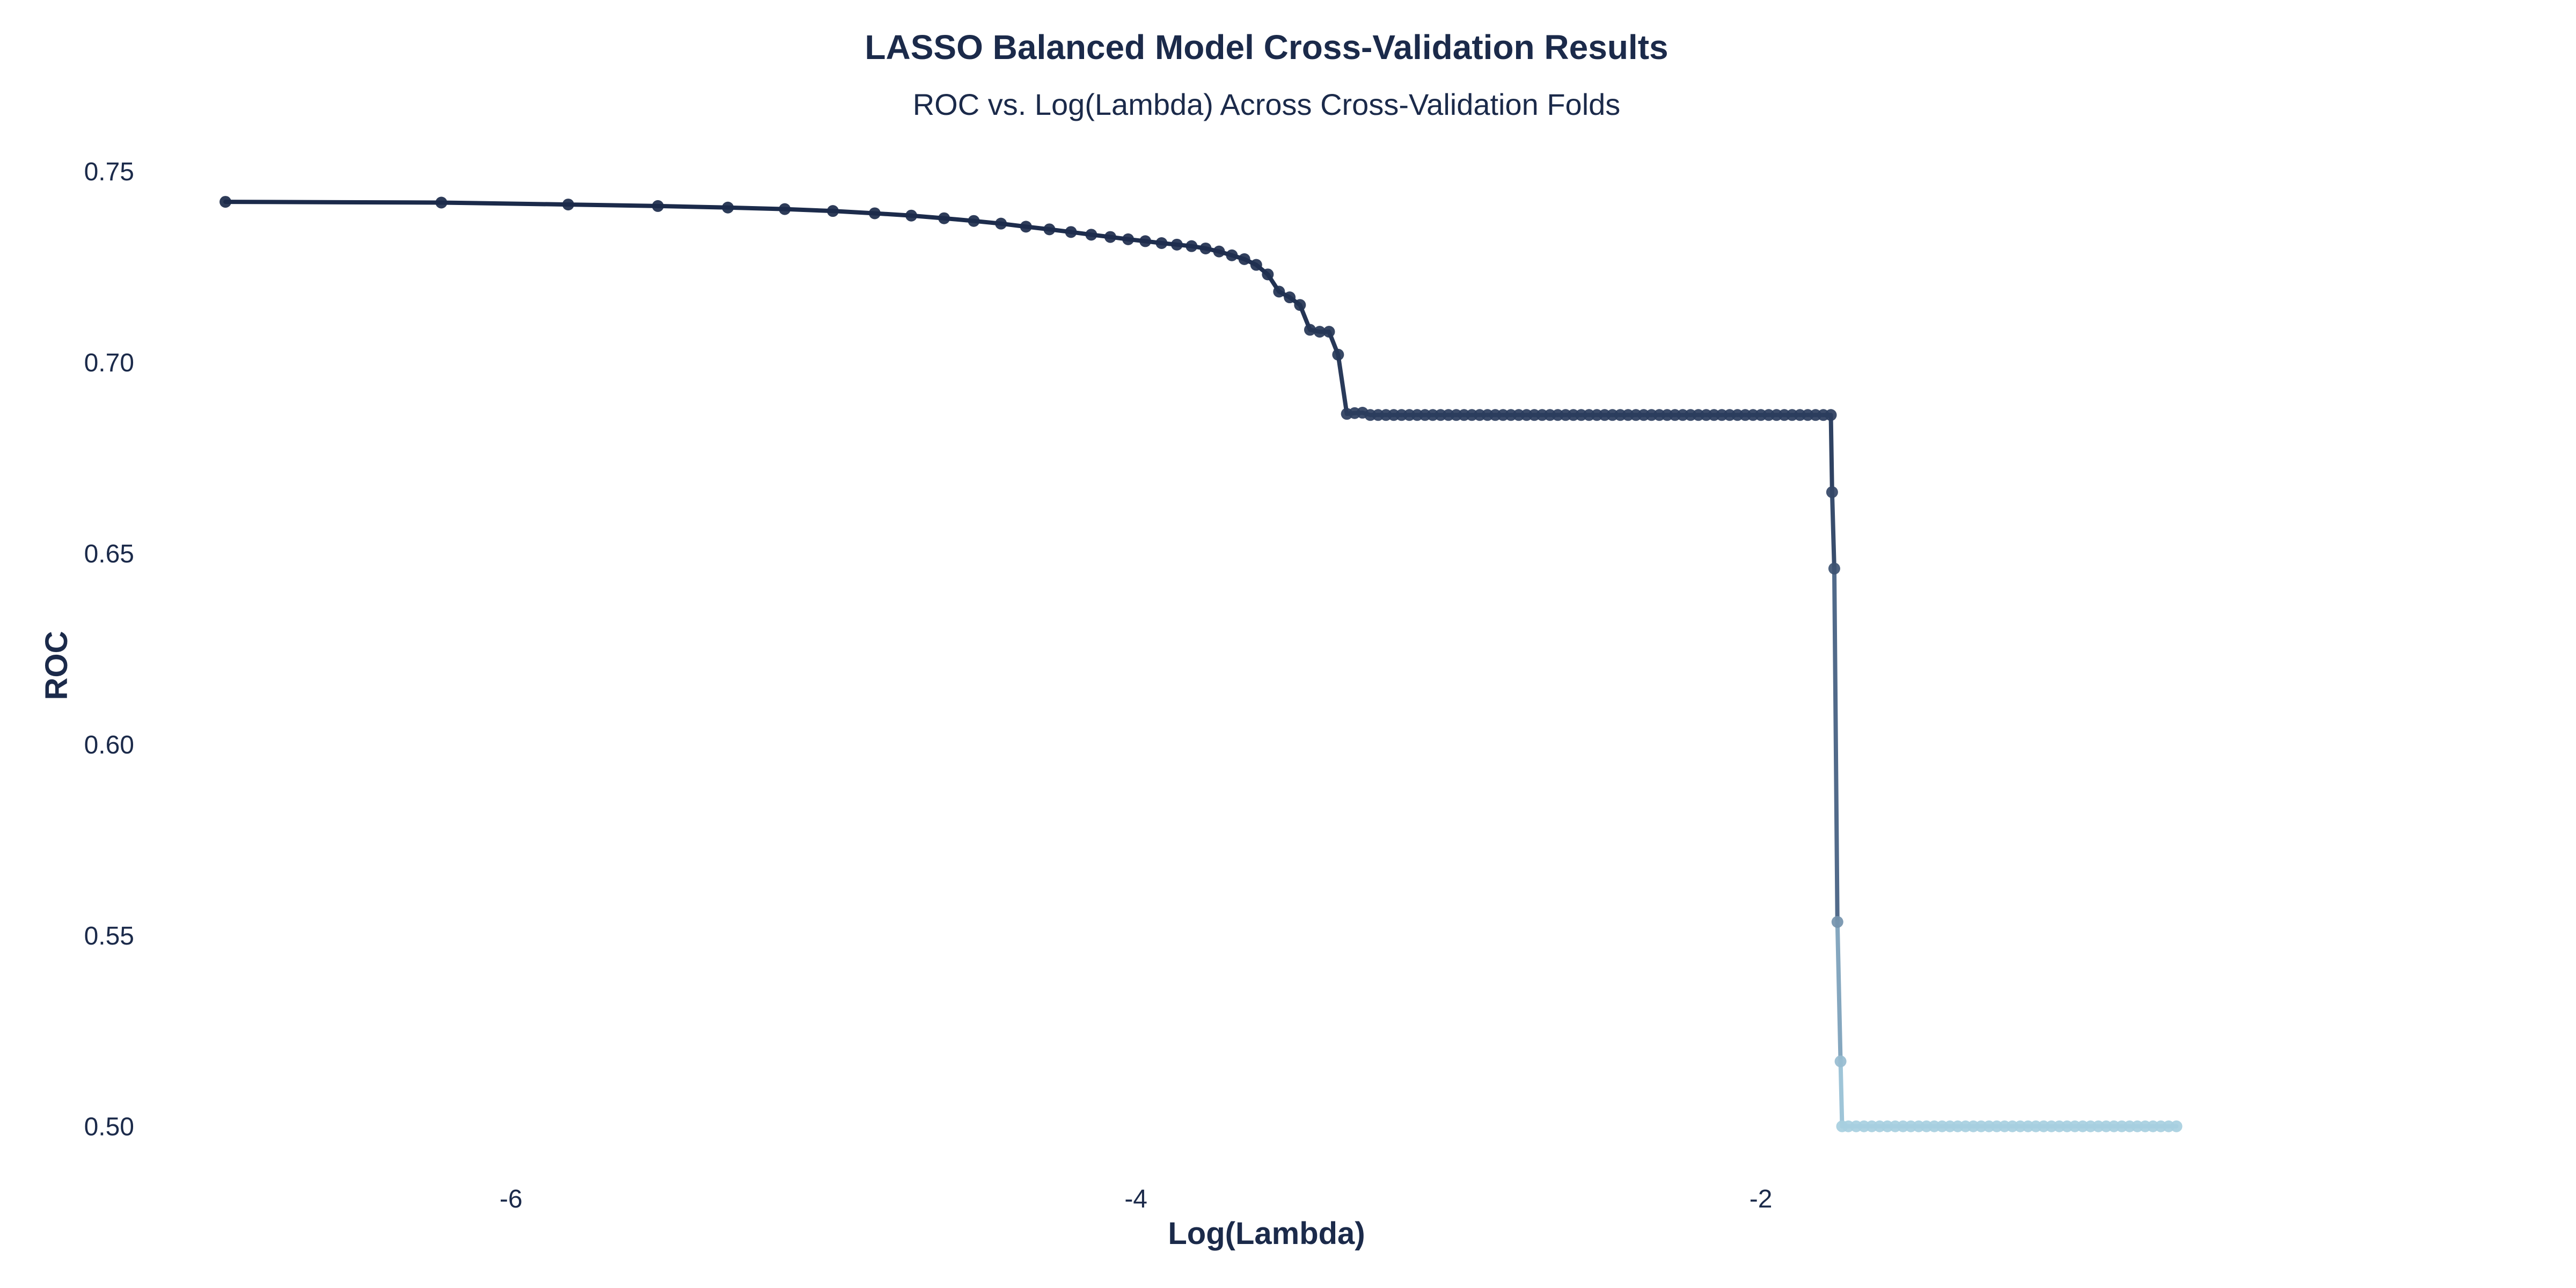  Describe the element at coordinates (109, 172) in the screenshot. I see `y-tick-label: 0.75` at that location.